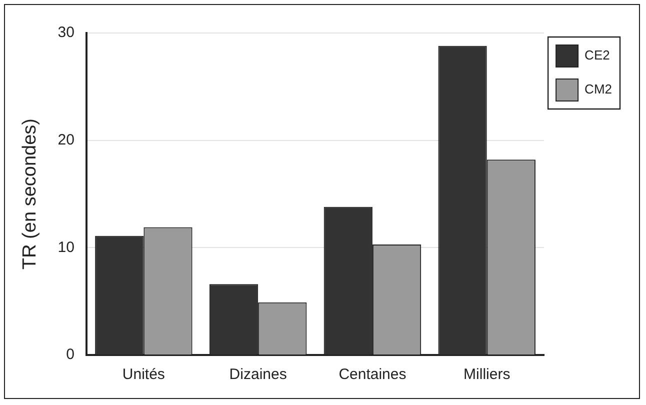 Image resolution: width=646 pixels, height=405 pixels. Describe the element at coordinates (487, 375) in the screenshot. I see `x-tick-label: Milliers` at that location.